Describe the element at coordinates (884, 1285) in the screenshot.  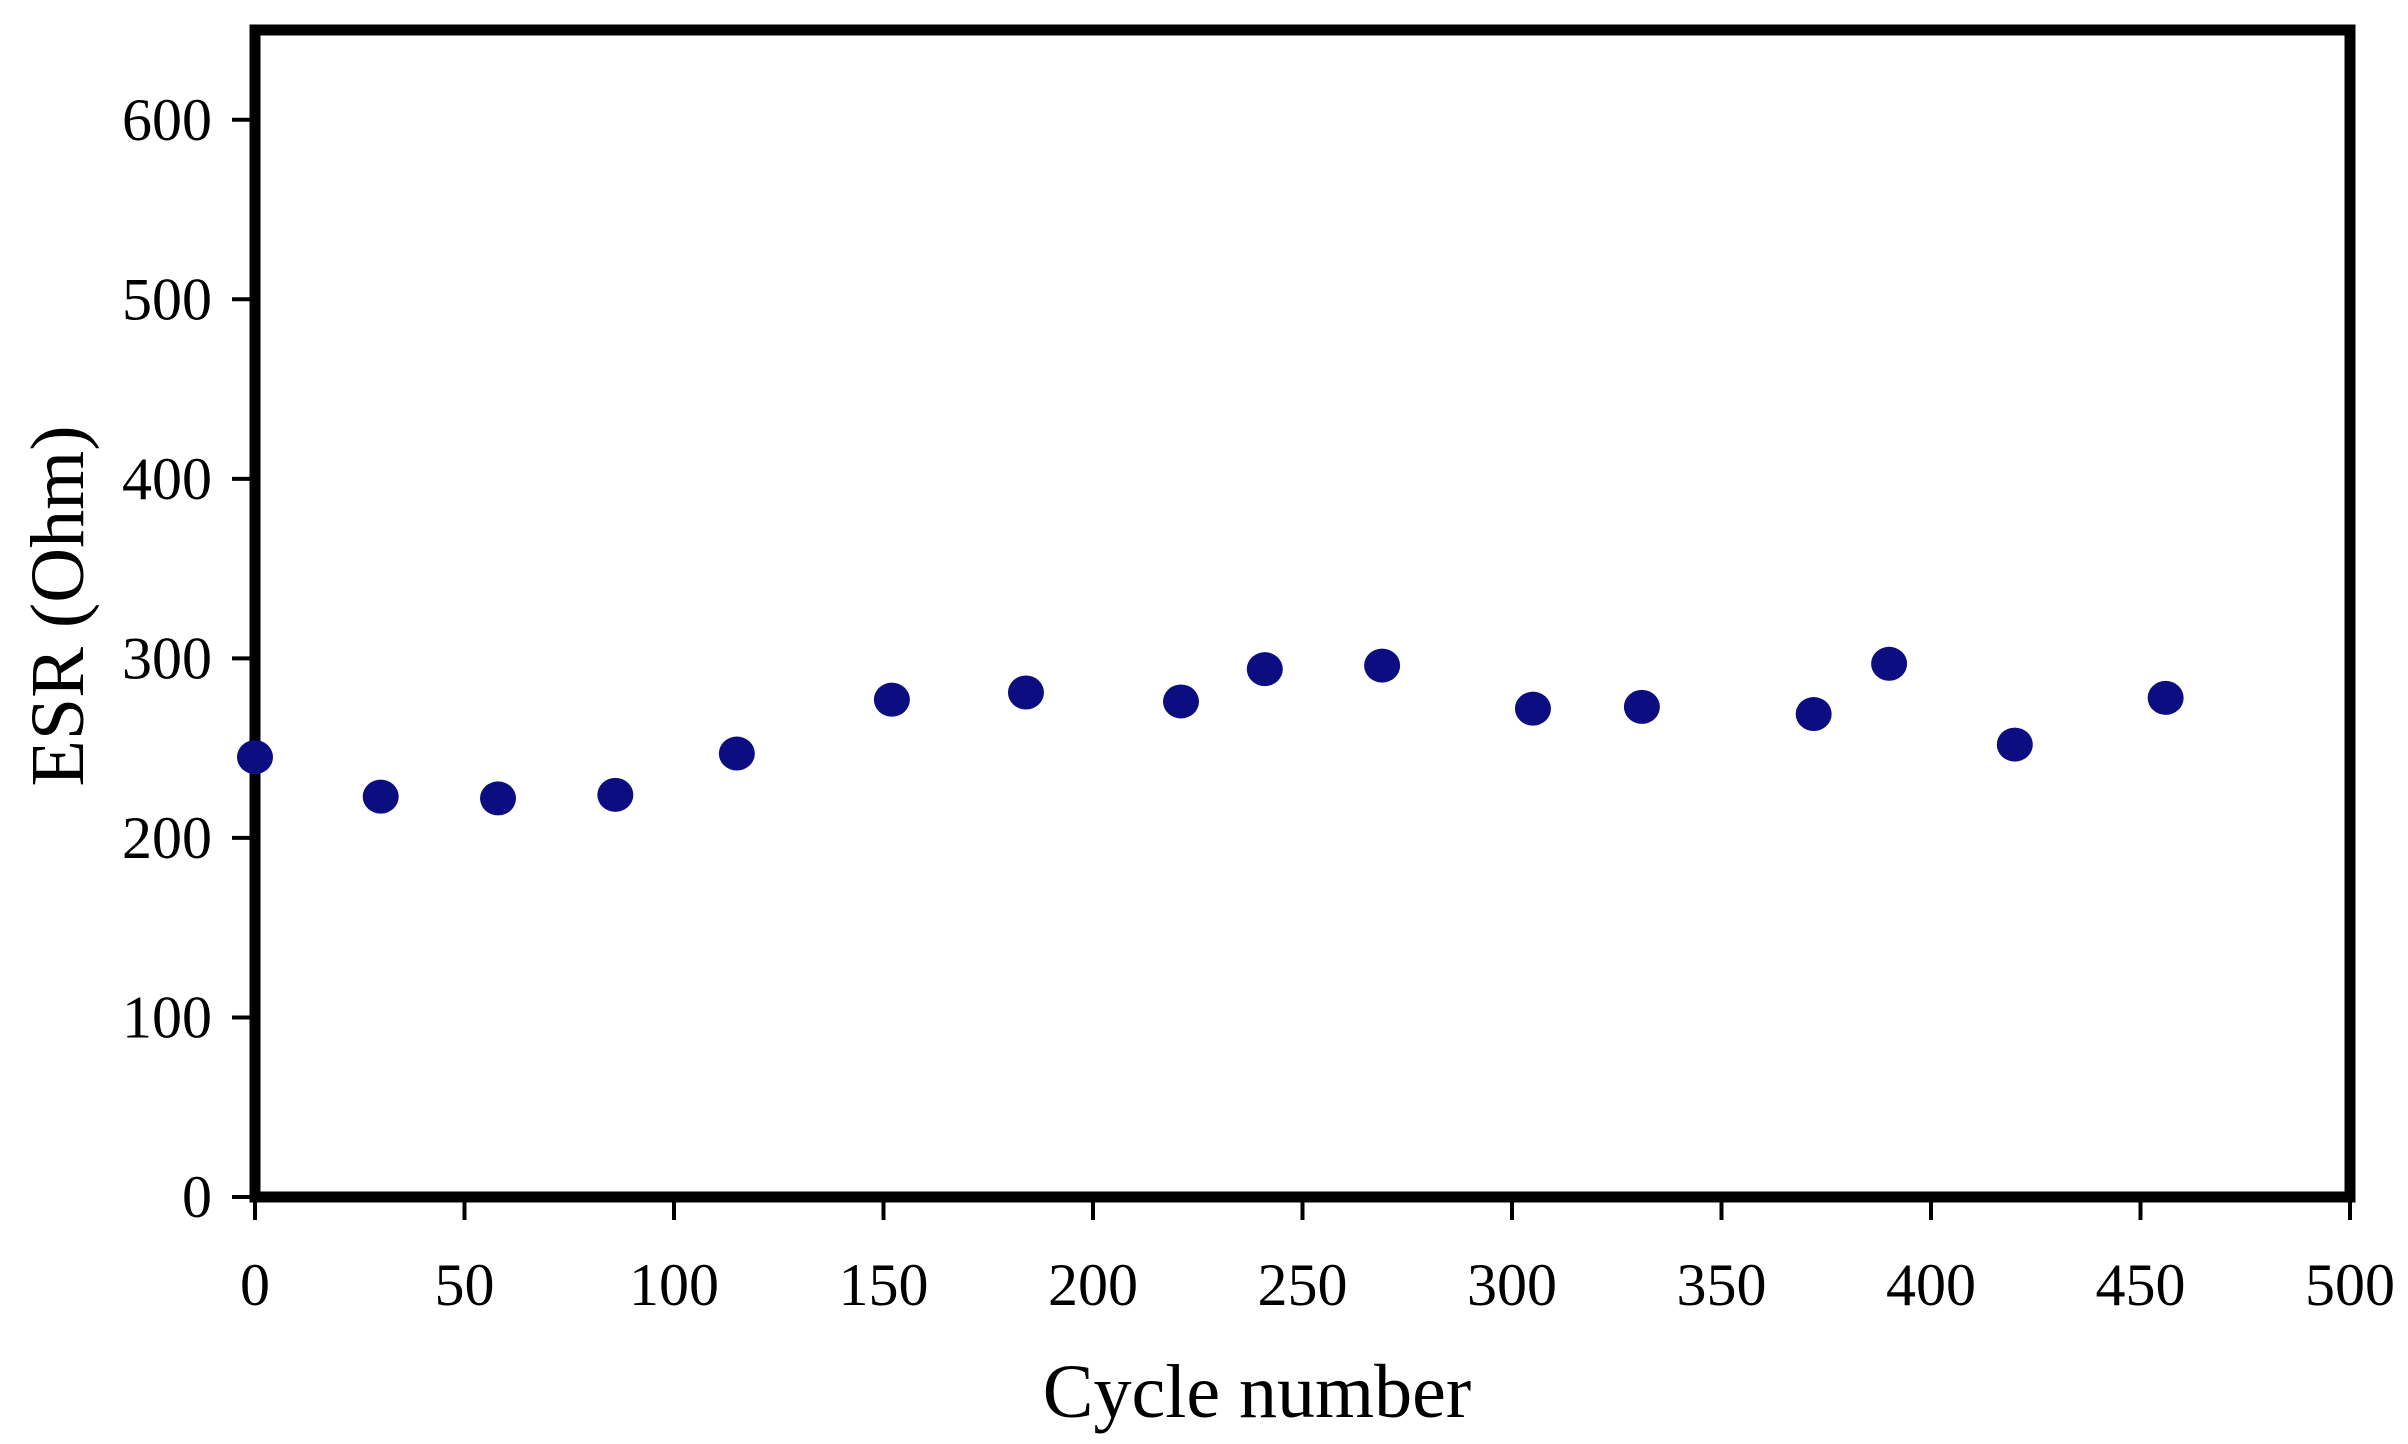
I see `x-tick-label: 150` at that location.